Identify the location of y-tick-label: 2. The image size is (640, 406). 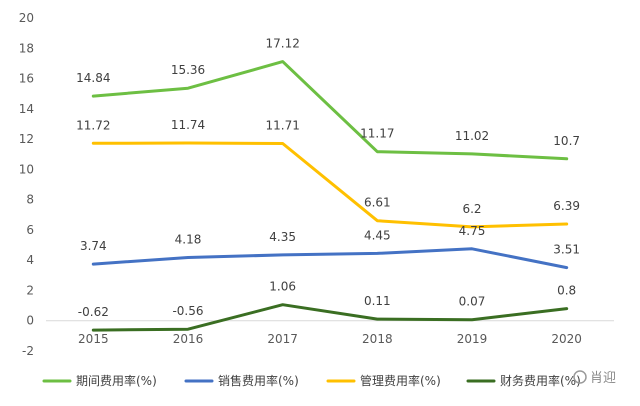
(30, 290).